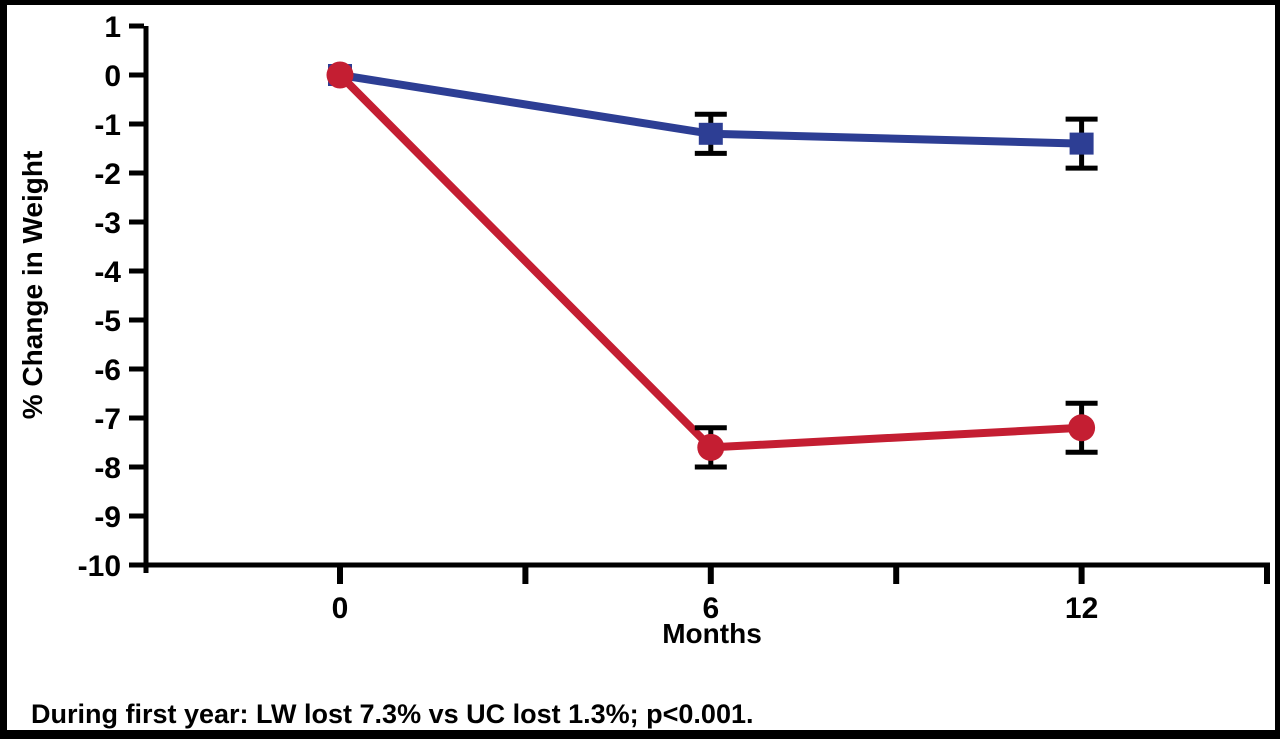 The height and width of the screenshot is (739, 1280). I want to click on y-tick-label: -9, so click(107, 517).